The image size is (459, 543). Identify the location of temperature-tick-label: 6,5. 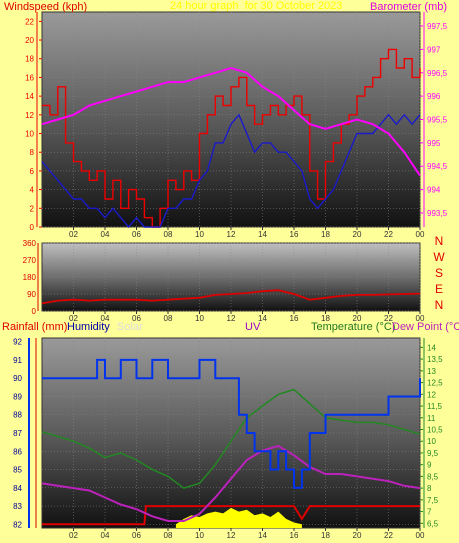
(433, 523).